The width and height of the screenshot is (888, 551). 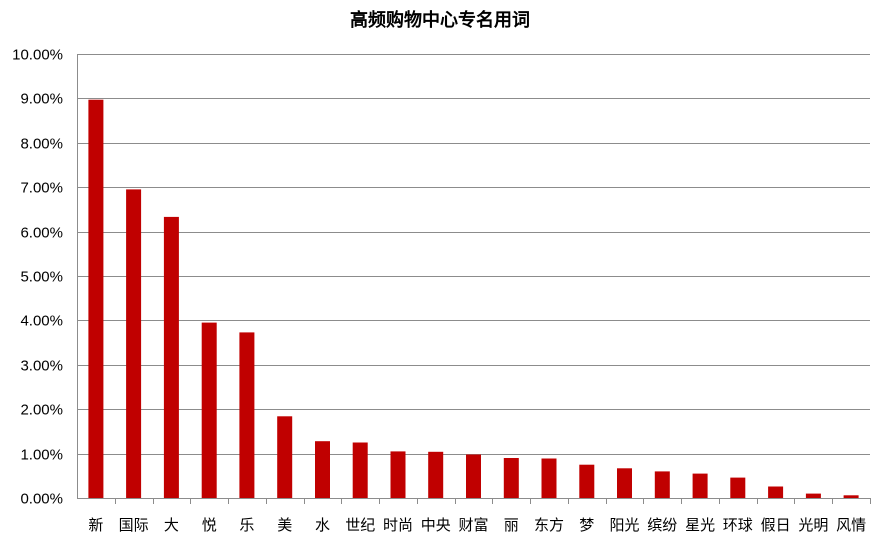 What do you see at coordinates (41, 410) in the screenshot?
I see `y-tick-label: 2.00%` at bounding box center [41, 410].